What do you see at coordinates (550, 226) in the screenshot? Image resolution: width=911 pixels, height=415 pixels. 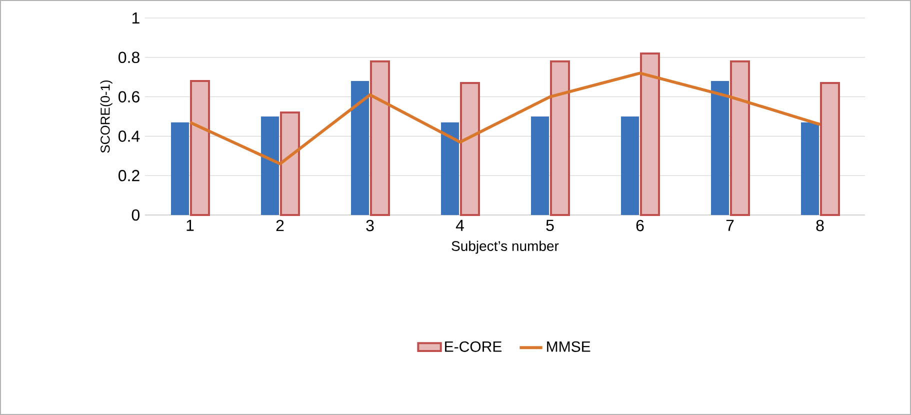 I see `x-tick-label: 5` at bounding box center [550, 226].